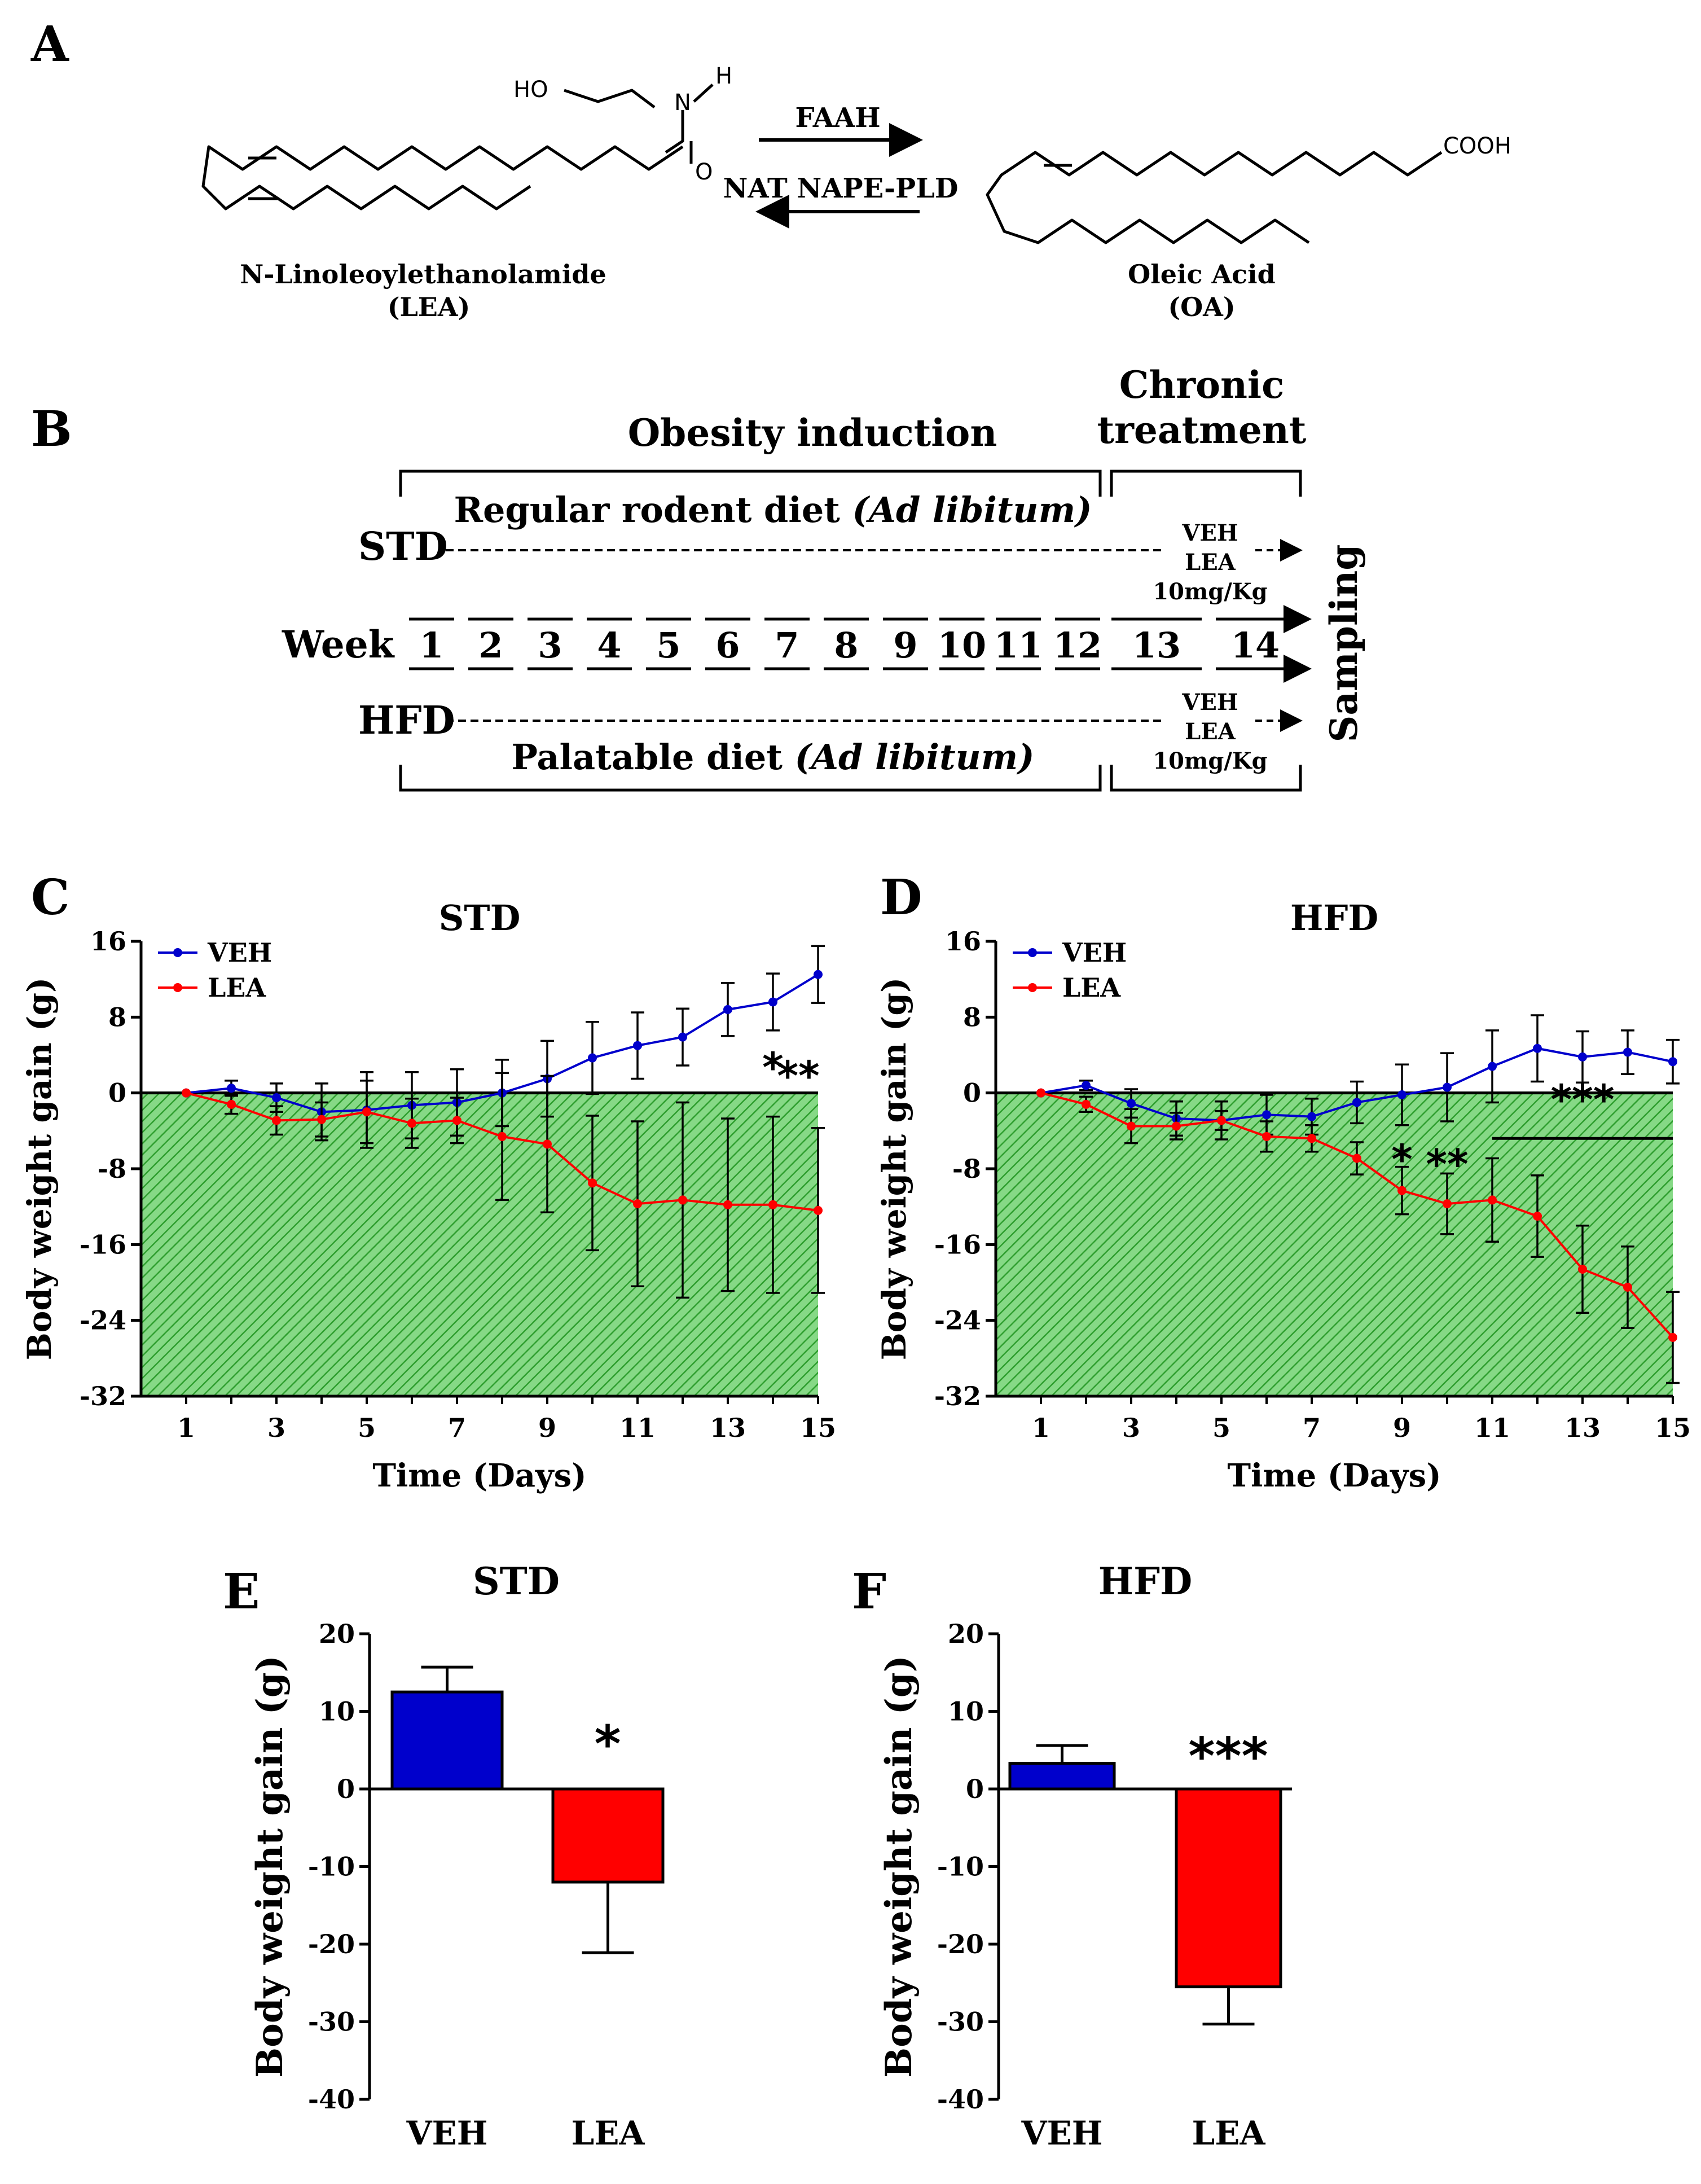 This screenshot has height=2184, width=1701. What do you see at coordinates (423, 274) in the screenshot?
I see `lea-name: N-Linoleoylethanolamide` at bounding box center [423, 274].